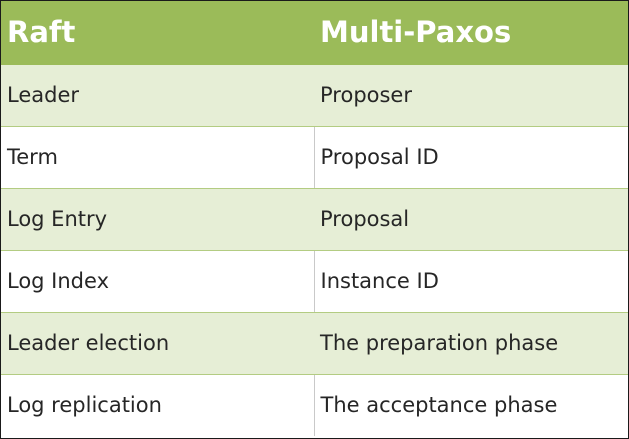 This screenshot has width=629, height=439. What do you see at coordinates (158, 281) in the screenshot?
I see `raft-term-cell: Log Index` at bounding box center [158, 281].